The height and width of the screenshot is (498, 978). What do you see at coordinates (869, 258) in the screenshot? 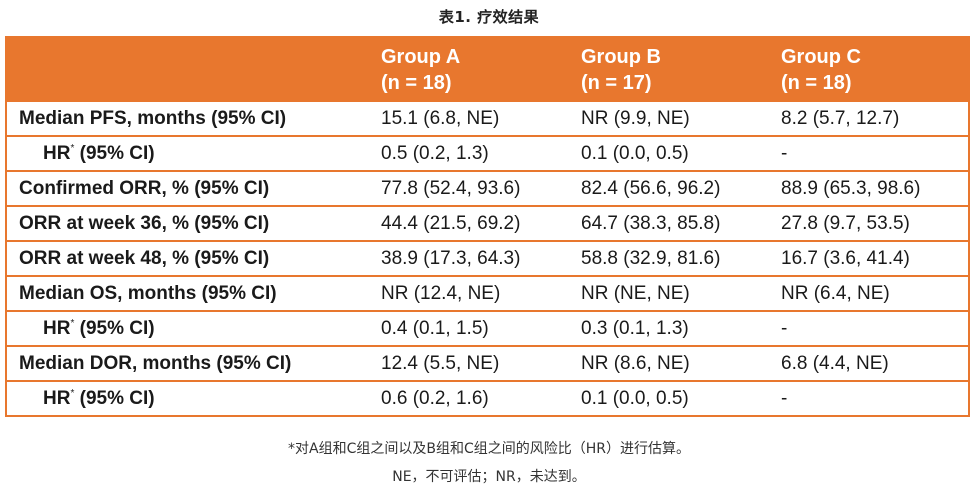
I see `cell-group-c: 16.7 (3.6, 41.4)` at bounding box center [869, 258].